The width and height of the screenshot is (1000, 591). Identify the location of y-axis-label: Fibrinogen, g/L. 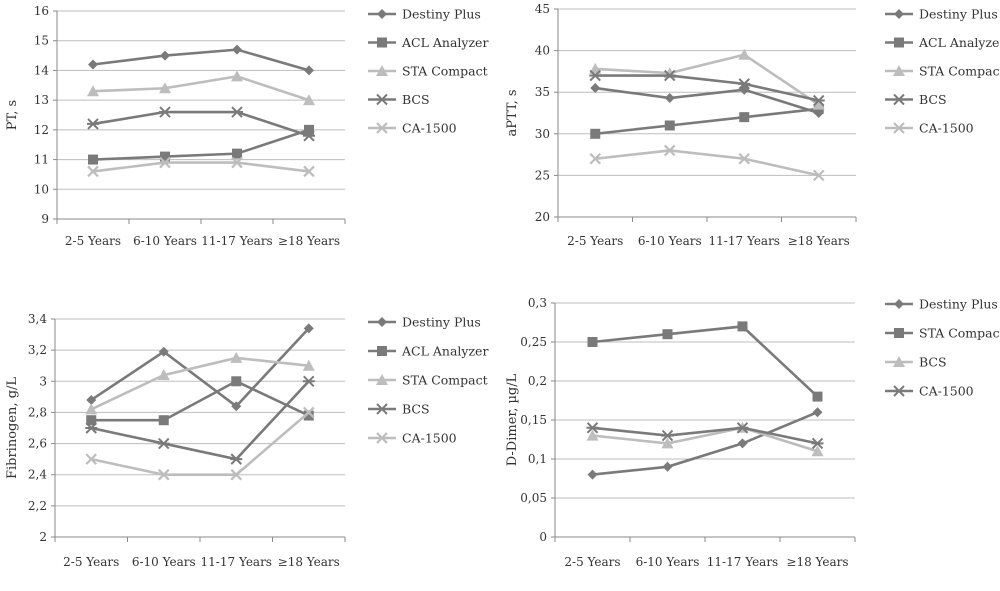
(12, 428).